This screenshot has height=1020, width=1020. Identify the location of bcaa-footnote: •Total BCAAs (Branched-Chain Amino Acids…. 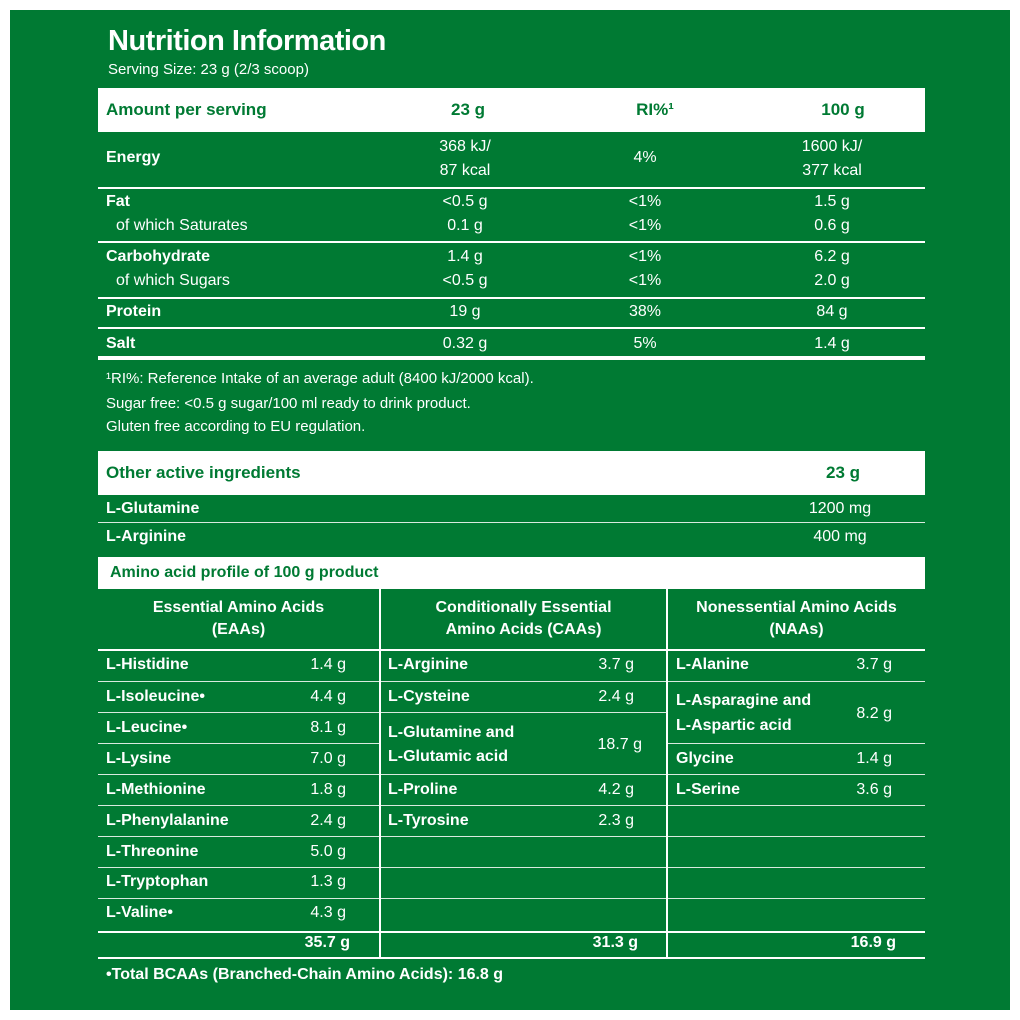
(305, 974).